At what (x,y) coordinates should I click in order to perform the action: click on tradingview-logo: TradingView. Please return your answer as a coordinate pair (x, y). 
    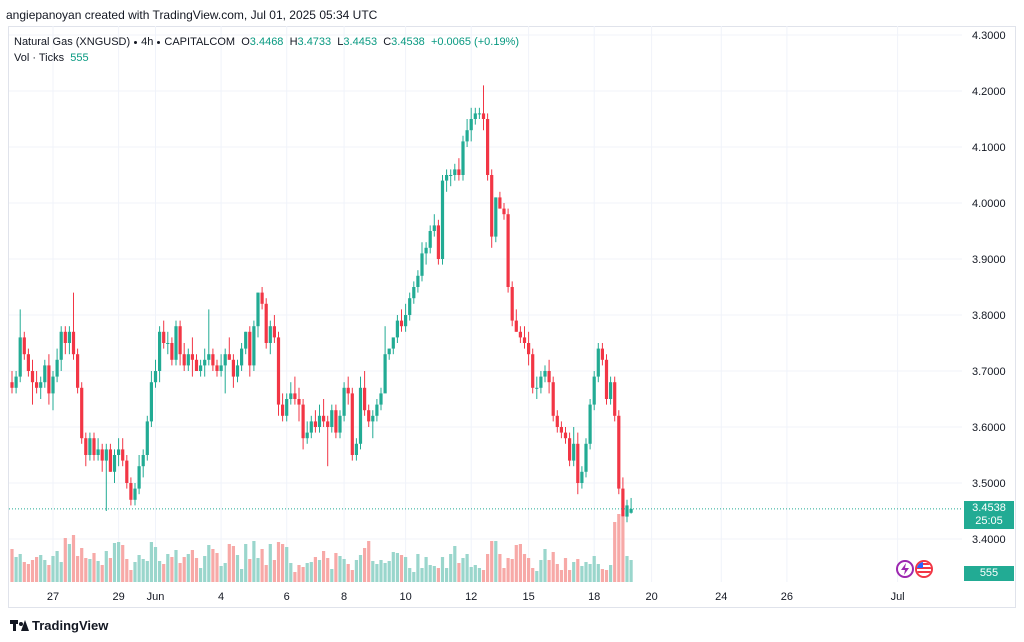
    Looking at the image, I should click on (59, 625).